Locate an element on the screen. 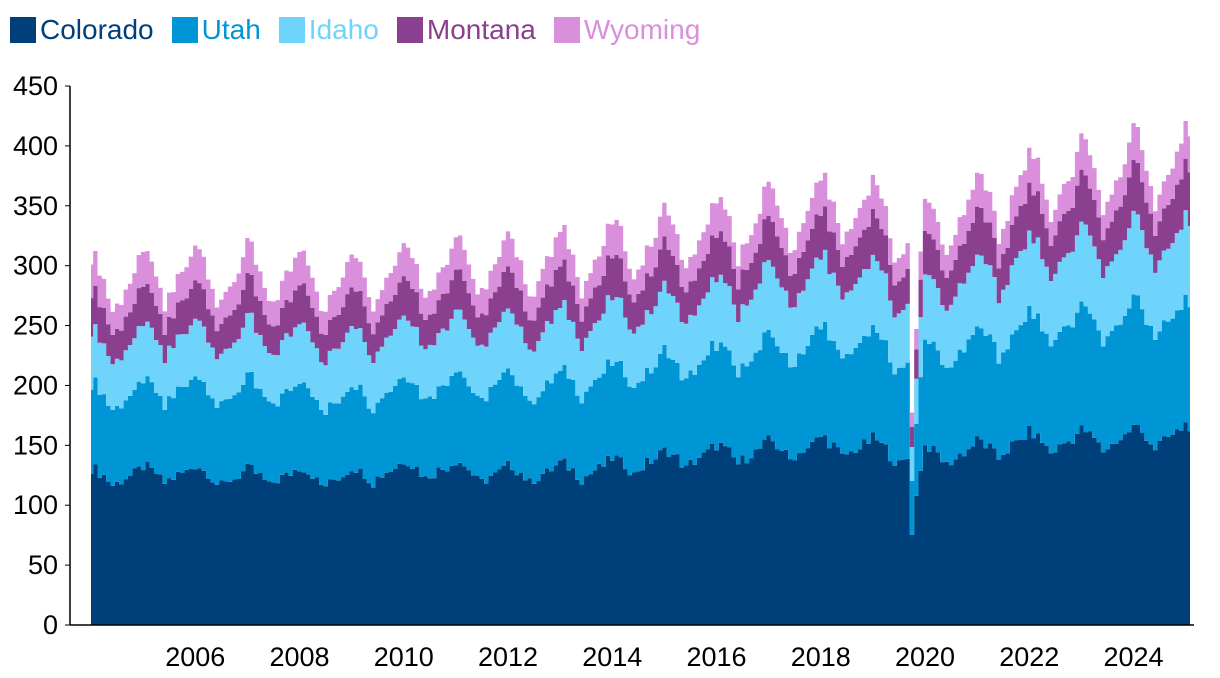  x-tick-label: 2016 is located at coordinates (716, 657).